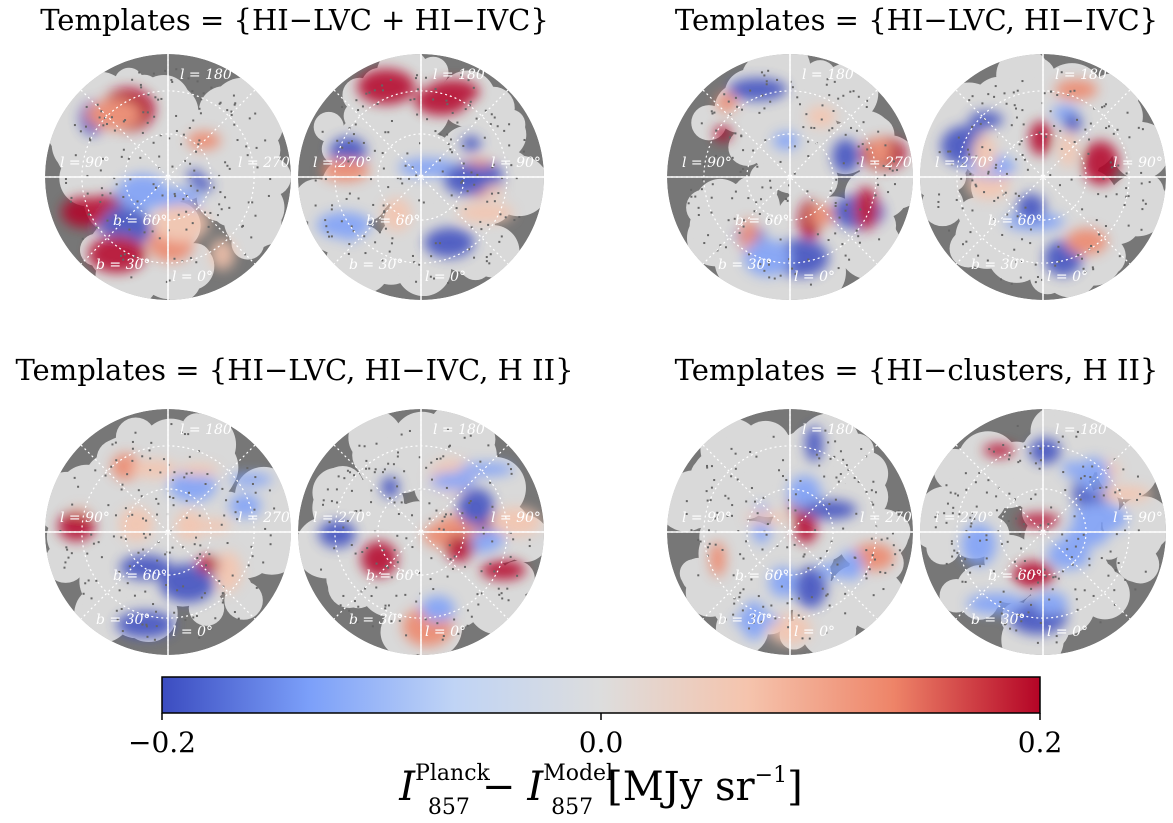  Describe the element at coordinates (790, 177) in the screenshot. I see `grid-meridian` at that location.